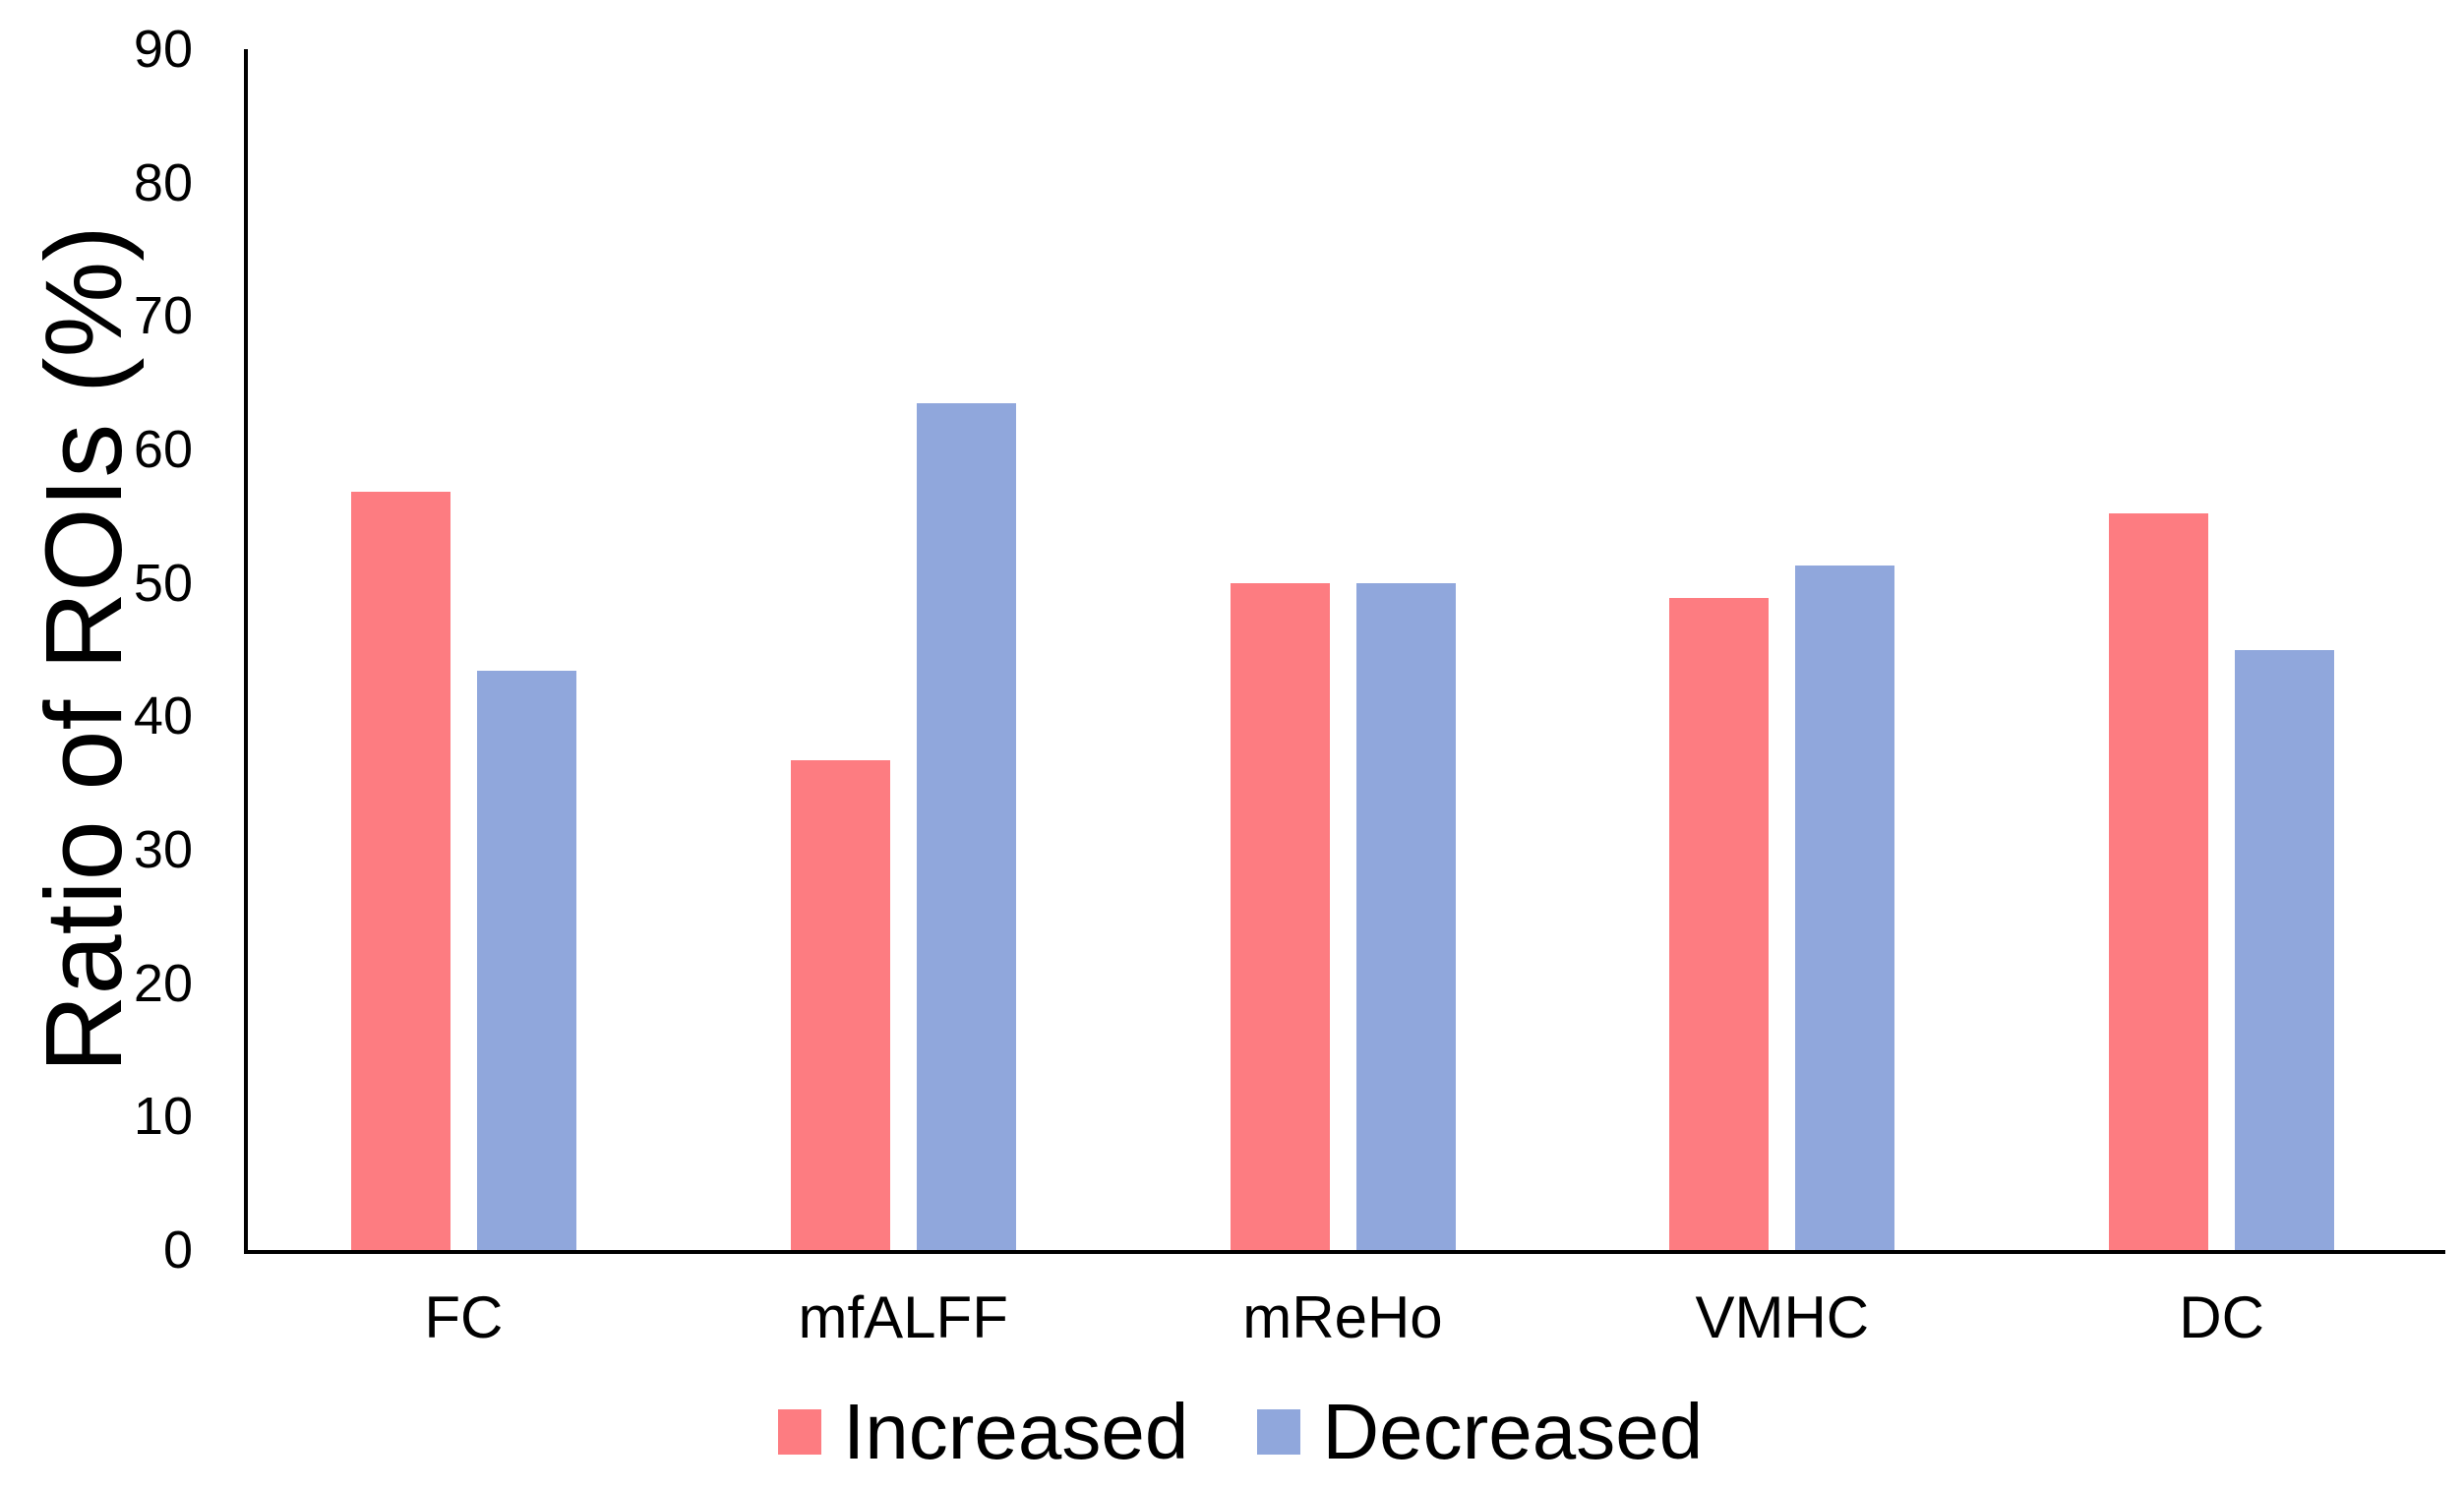 The width and height of the screenshot is (2464, 1490). I want to click on bar-increased-dc, so click(2159, 882).